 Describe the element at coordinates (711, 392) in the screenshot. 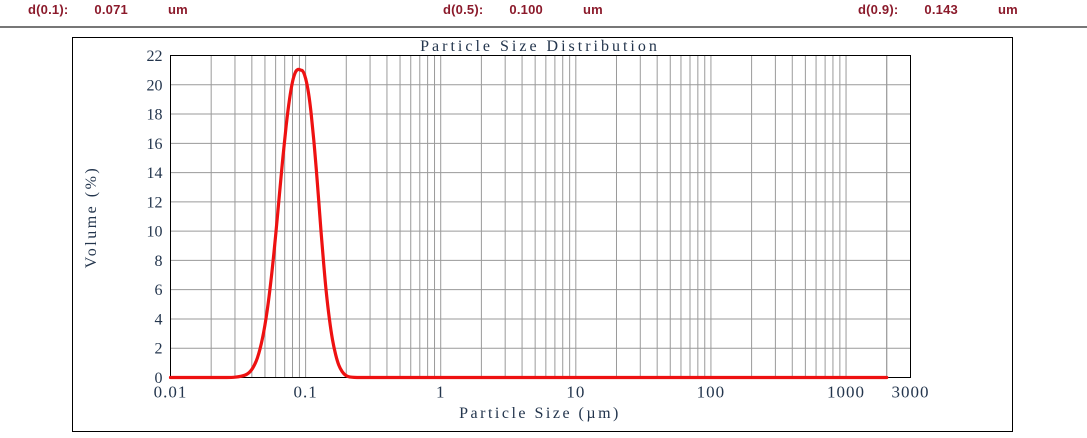

I see `x-tick-label: 100` at that location.